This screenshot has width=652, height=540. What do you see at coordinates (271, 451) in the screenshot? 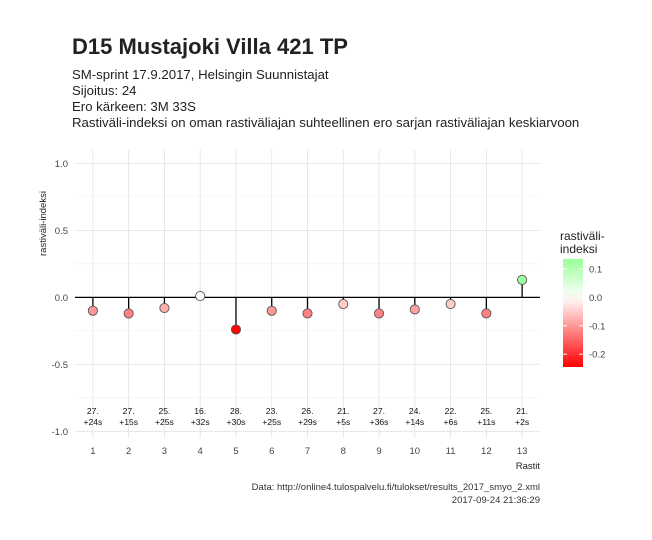
I see `x-tick-label: 6` at bounding box center [271, 451].